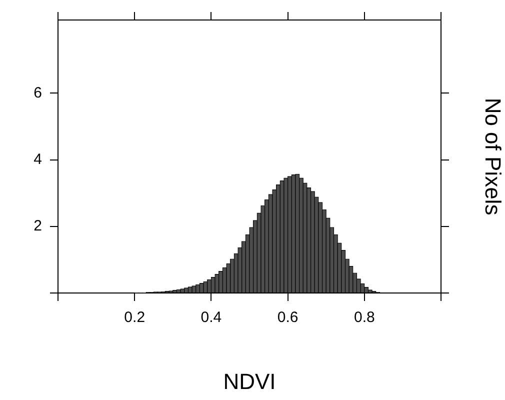 Image resolution: width=505 pixels, height=400 pixels. I want to click on x-tick-label: 0.8, so click(364, 317).